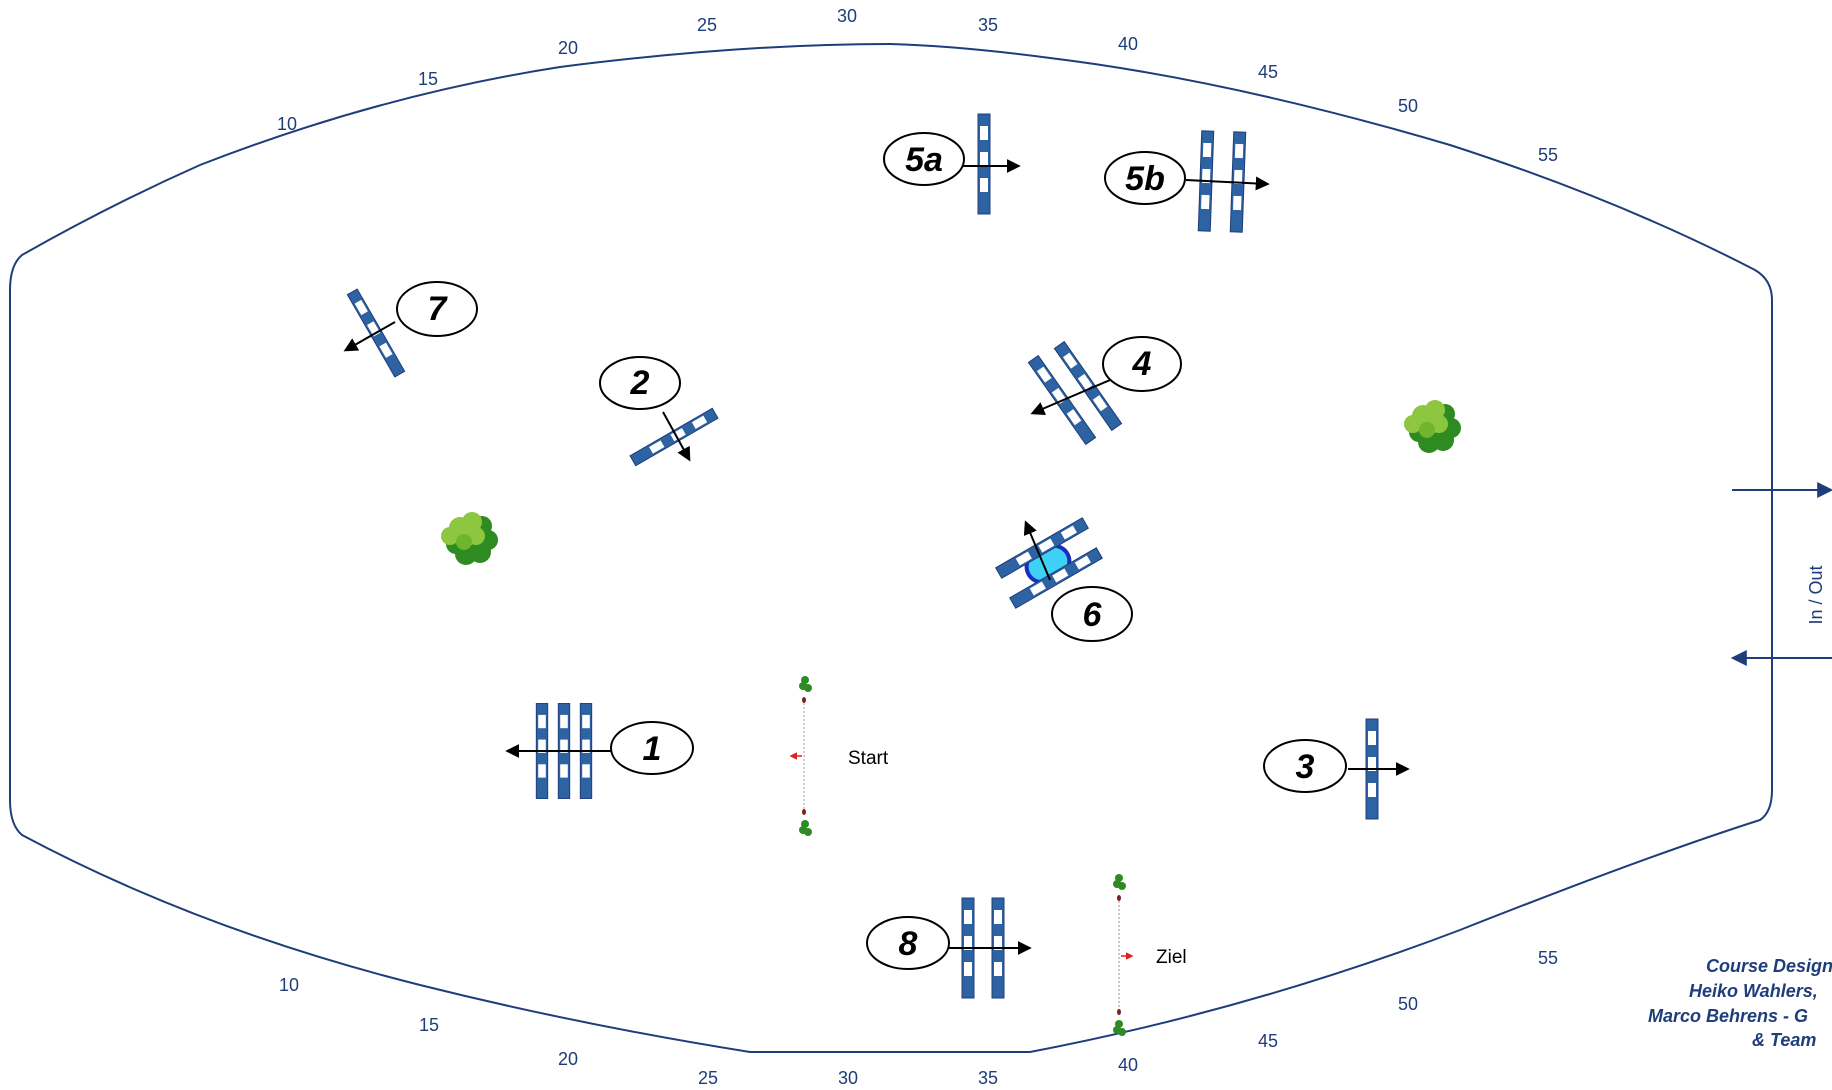 The image size is (1832, 1090). Describe the element at coordinates (1064, 579) in the screenshot. I see `obstacle-6: 6` at that location.